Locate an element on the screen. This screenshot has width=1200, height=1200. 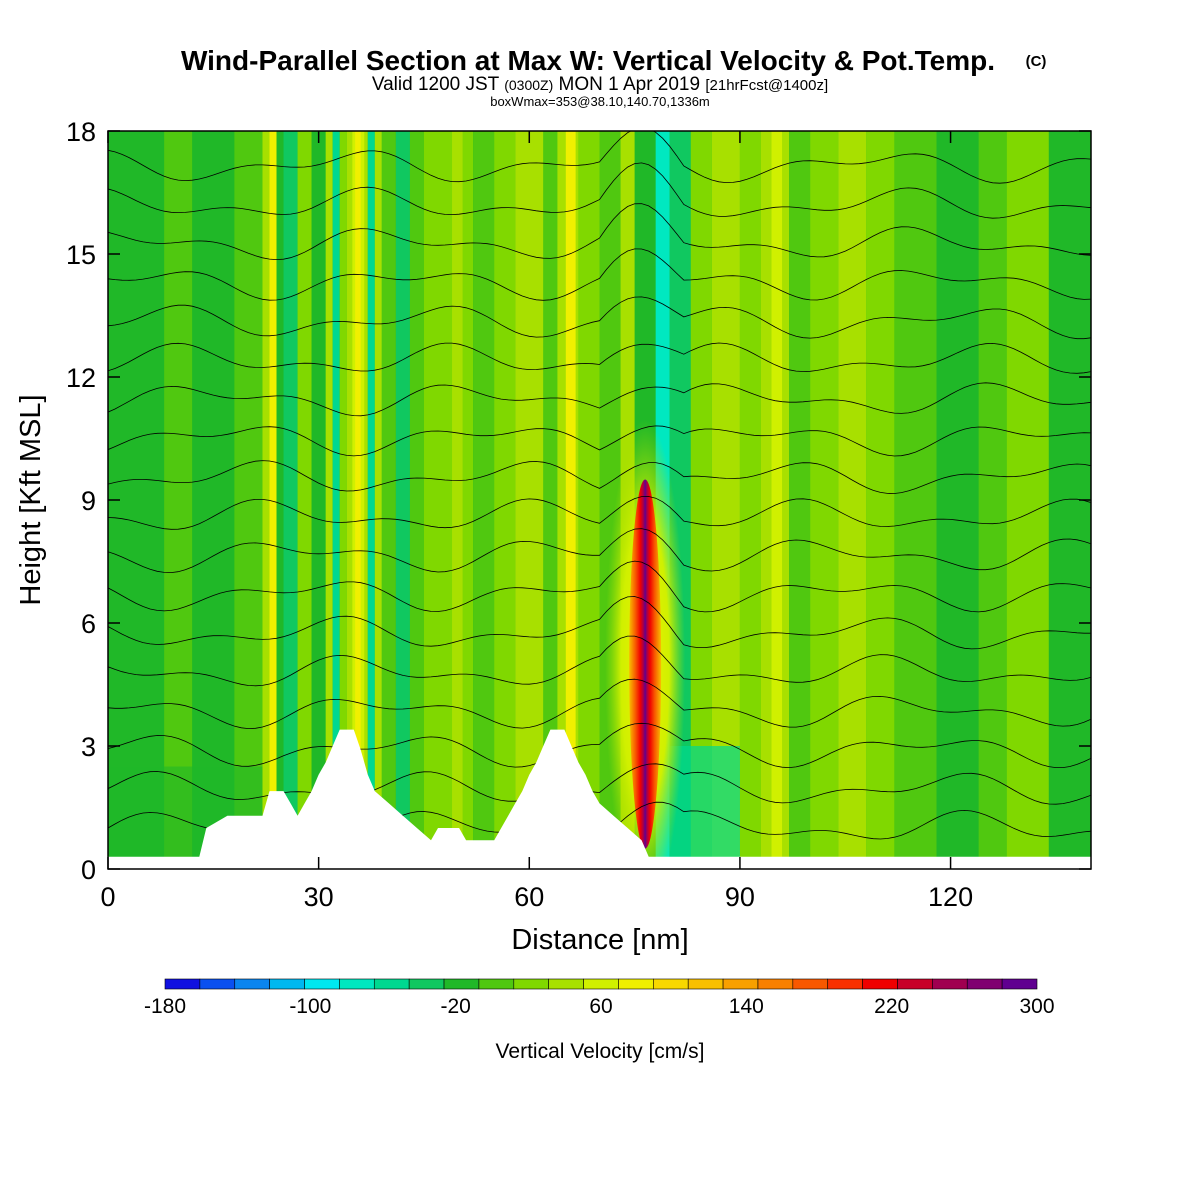
y-tick-label: 3 is located at coordinates (88, 747).